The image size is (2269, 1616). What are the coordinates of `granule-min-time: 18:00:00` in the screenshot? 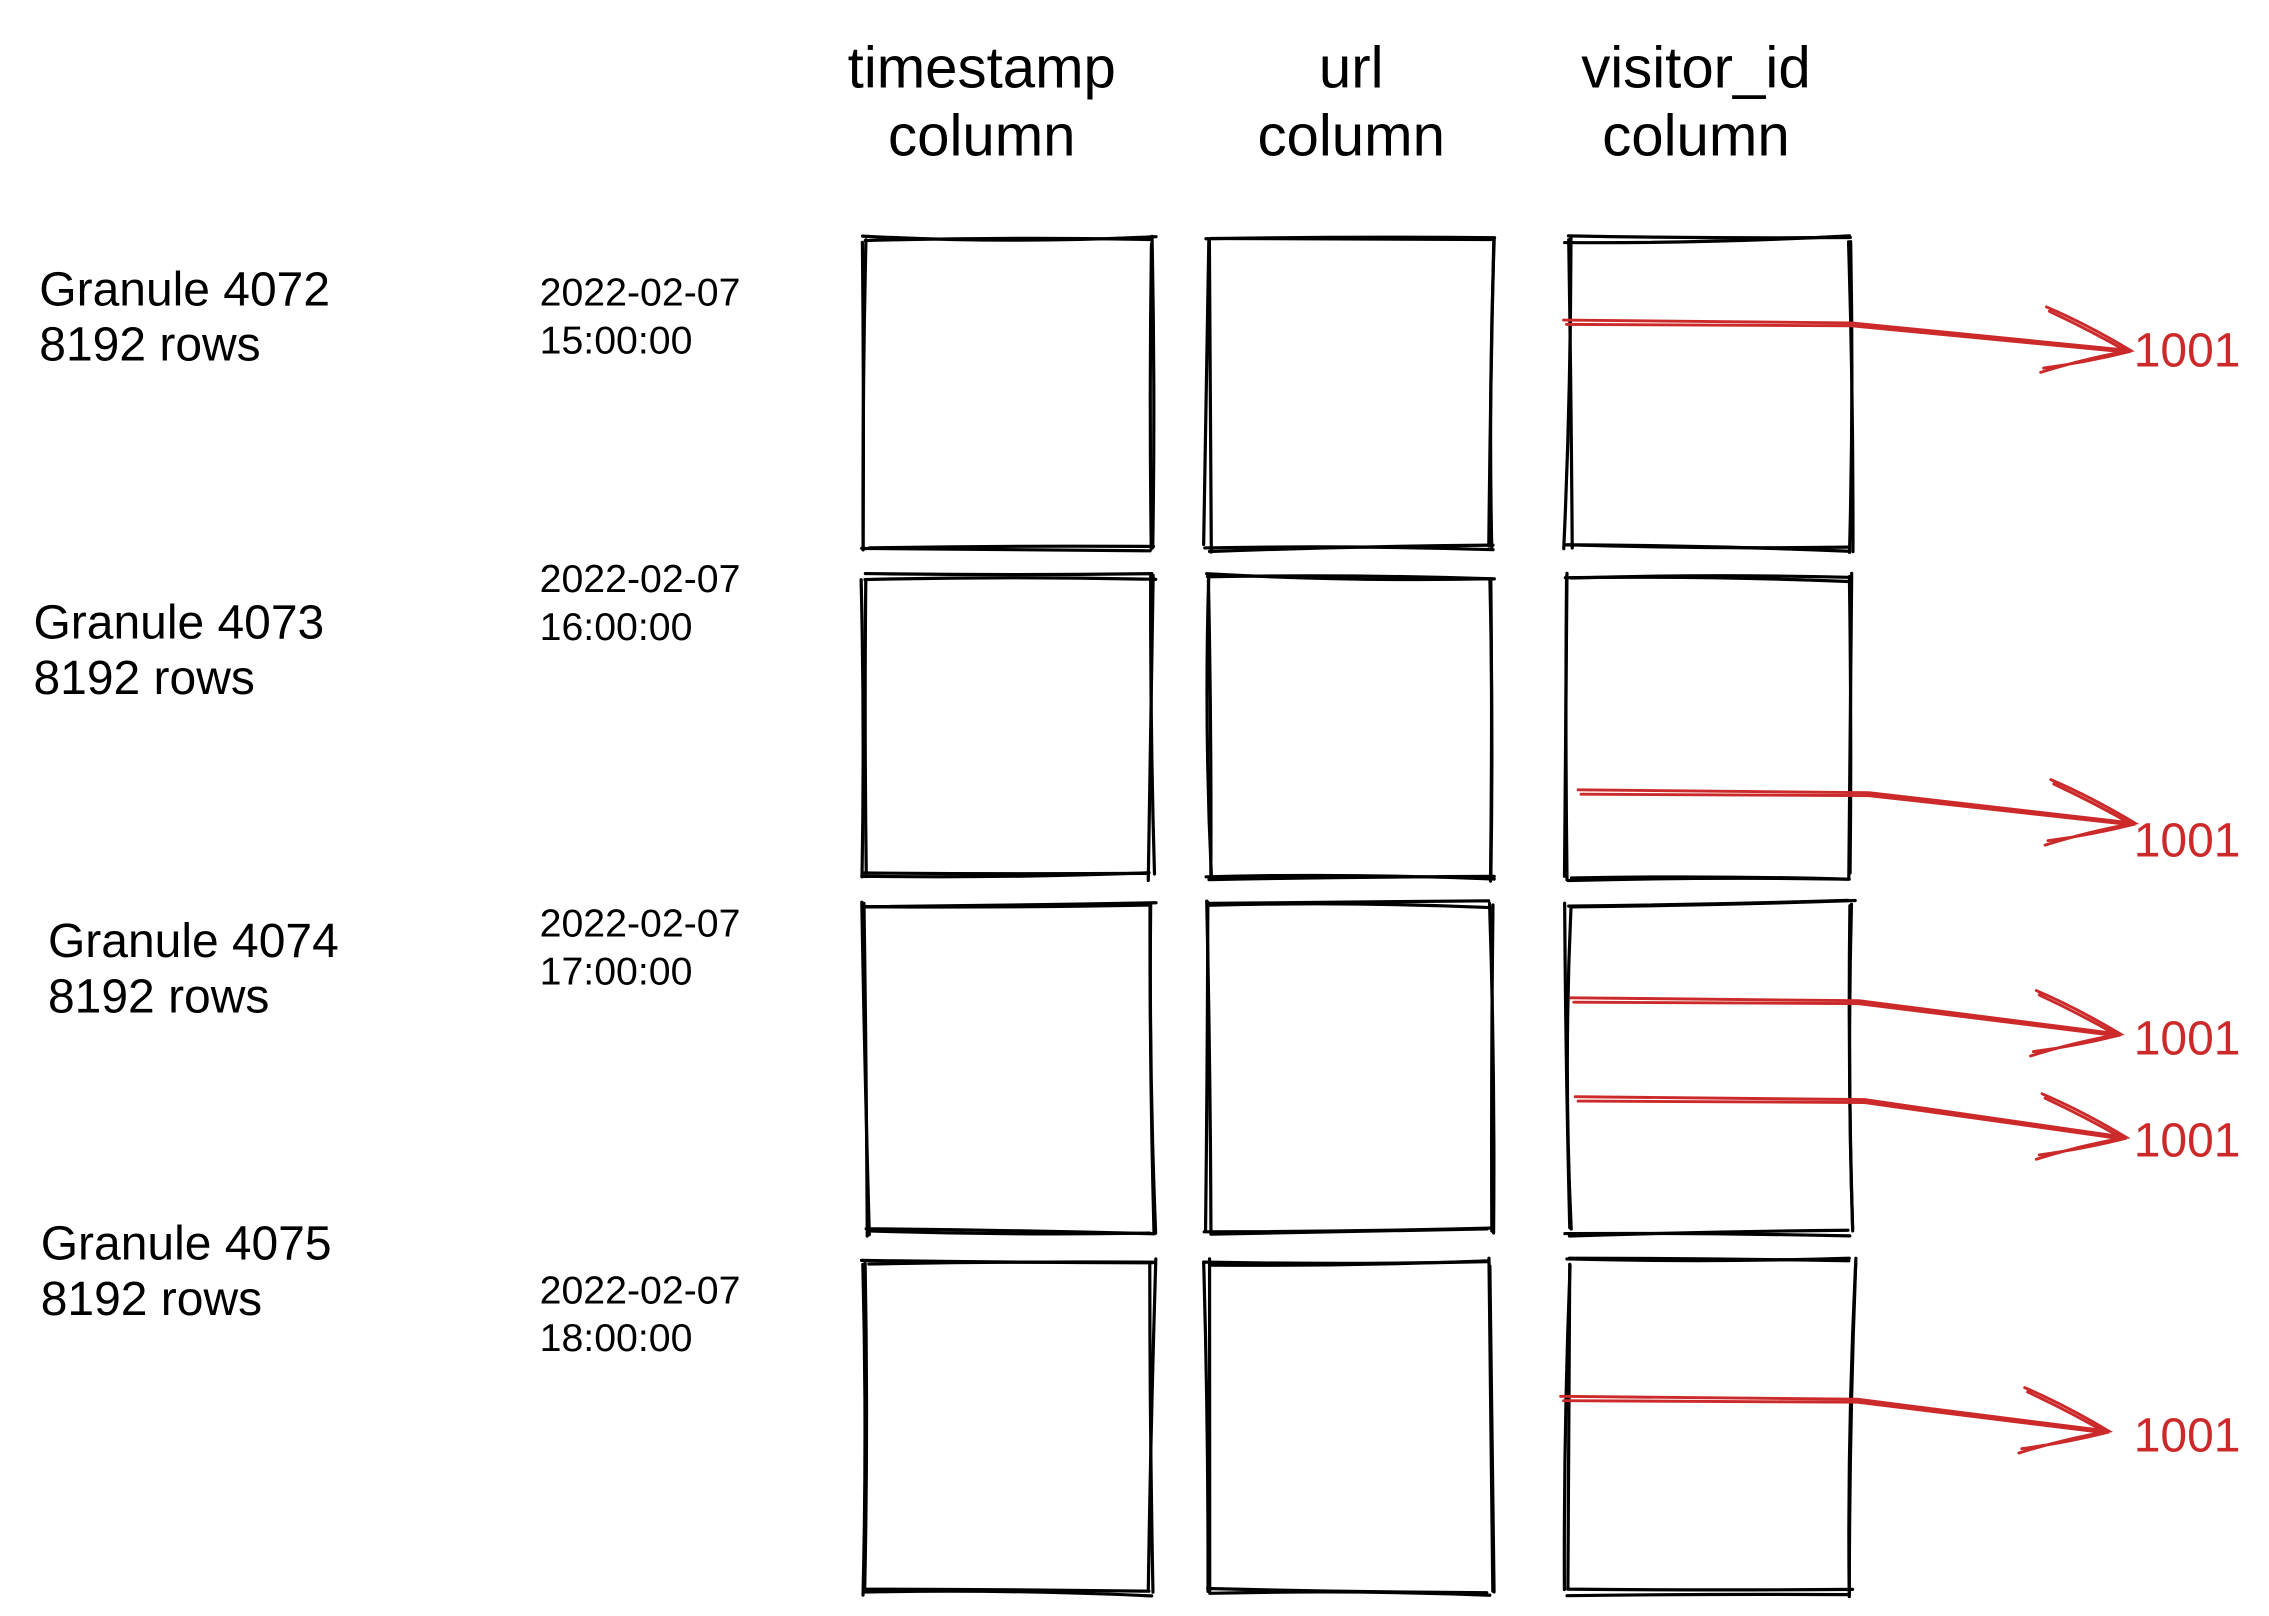 It's located at (616, 1338).